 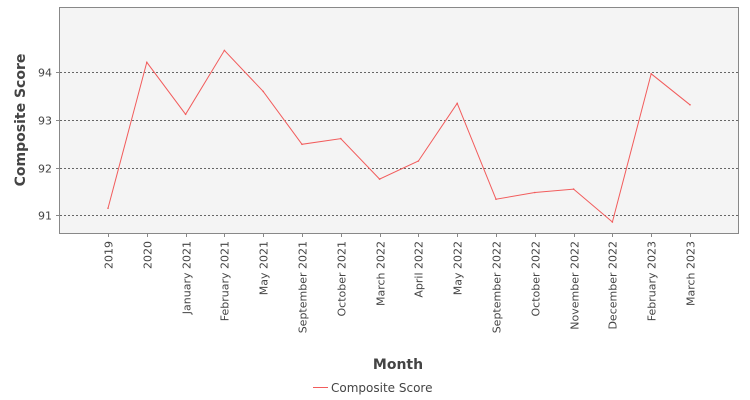 I want to click on x-tick-label: January 2021, so click(x=187, y=278).